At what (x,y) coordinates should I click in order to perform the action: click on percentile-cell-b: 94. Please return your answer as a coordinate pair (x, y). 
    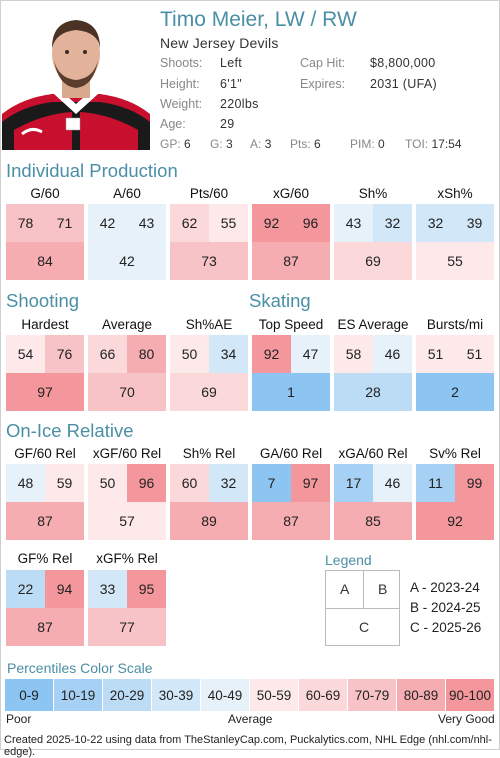
    Looking at the image, I should click on (64, 589).